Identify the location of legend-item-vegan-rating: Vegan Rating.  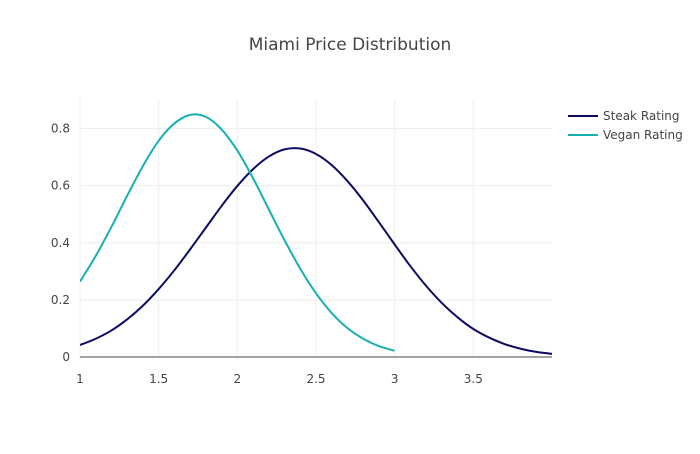
(625, 135).